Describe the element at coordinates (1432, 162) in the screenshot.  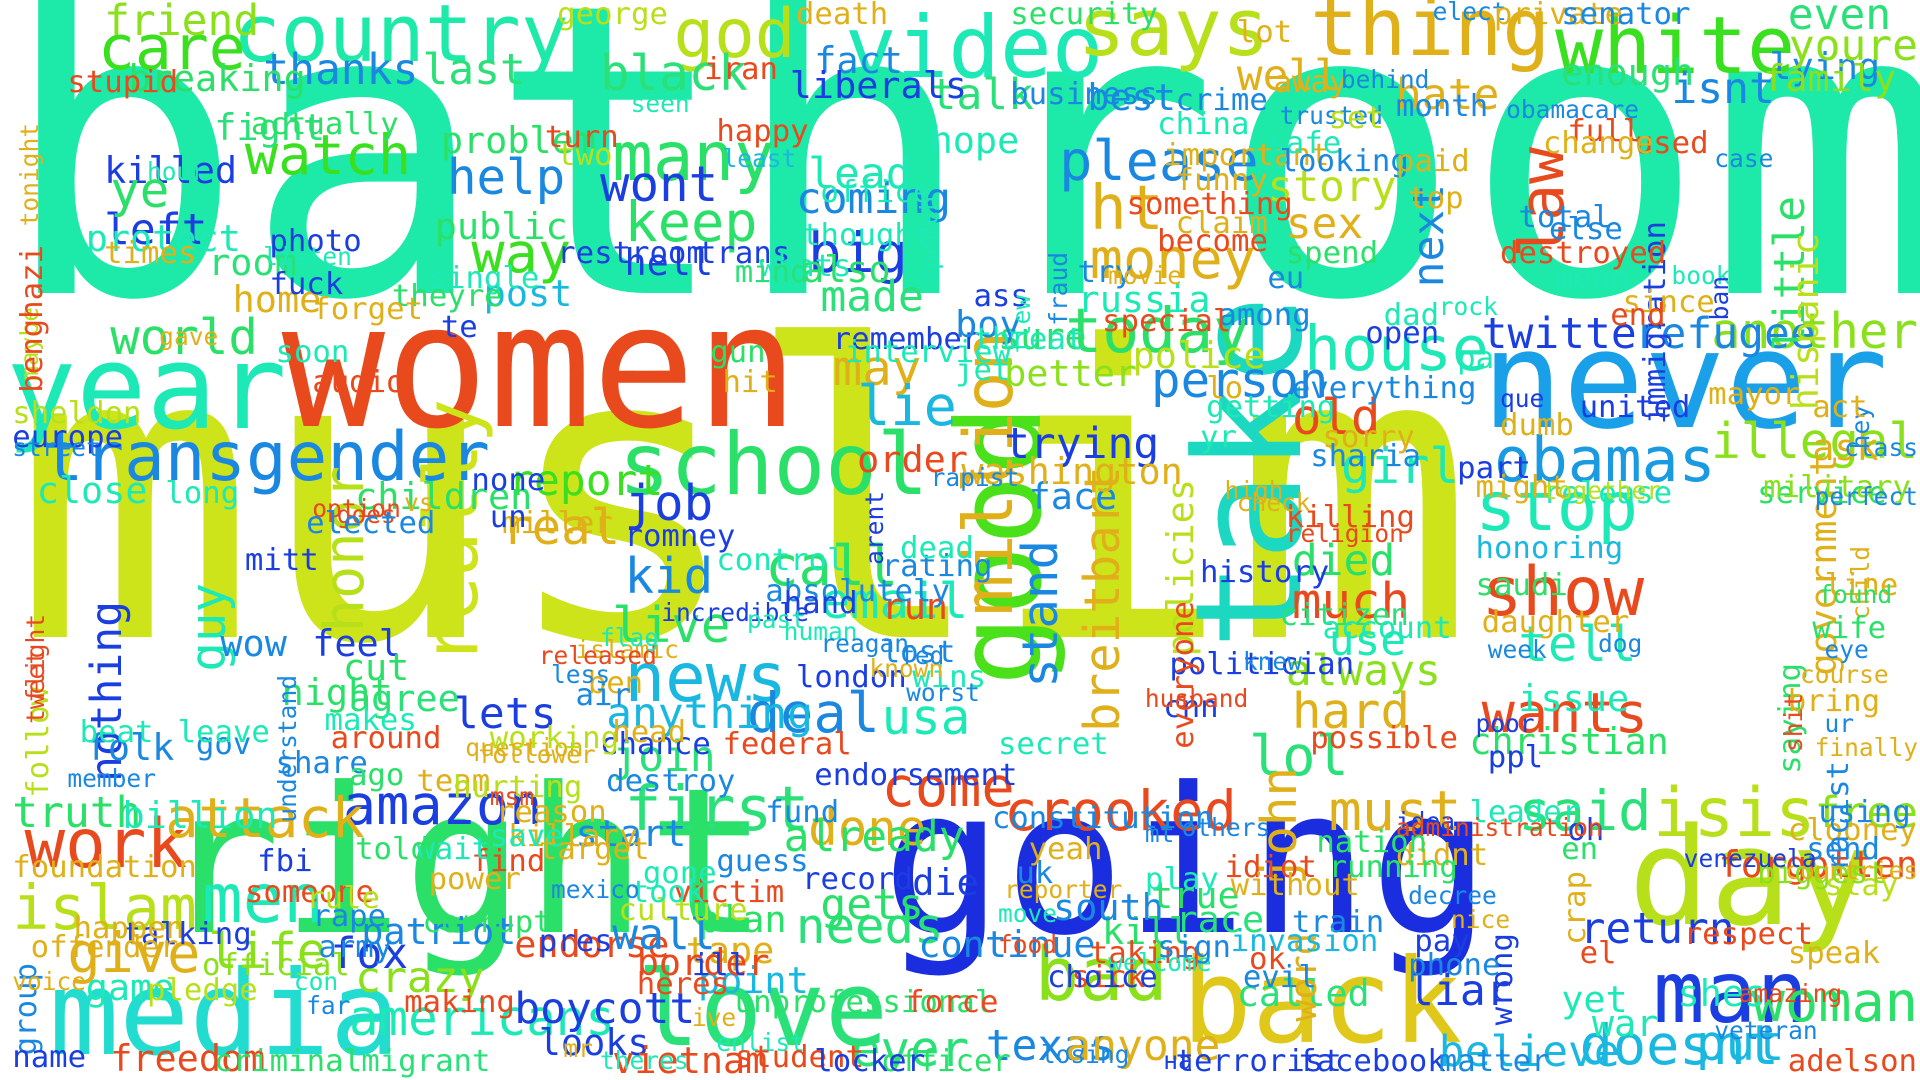
I see `word-paid: paid` at that location.